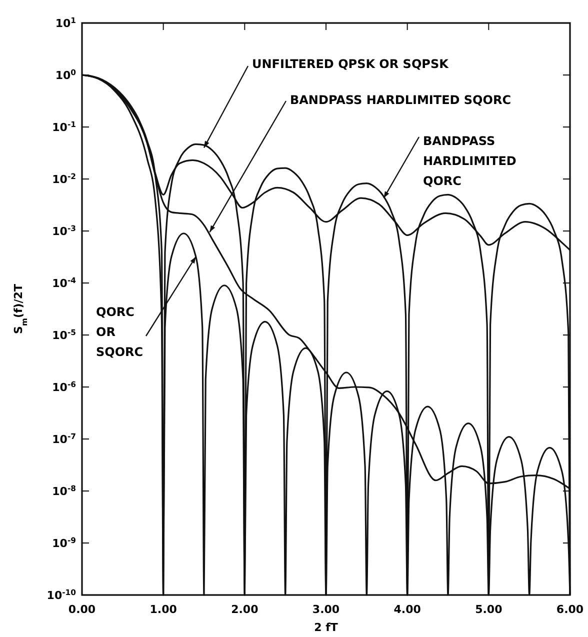  I want to click on y-tick-label: 10$^{-10}$, so click(61, 595).